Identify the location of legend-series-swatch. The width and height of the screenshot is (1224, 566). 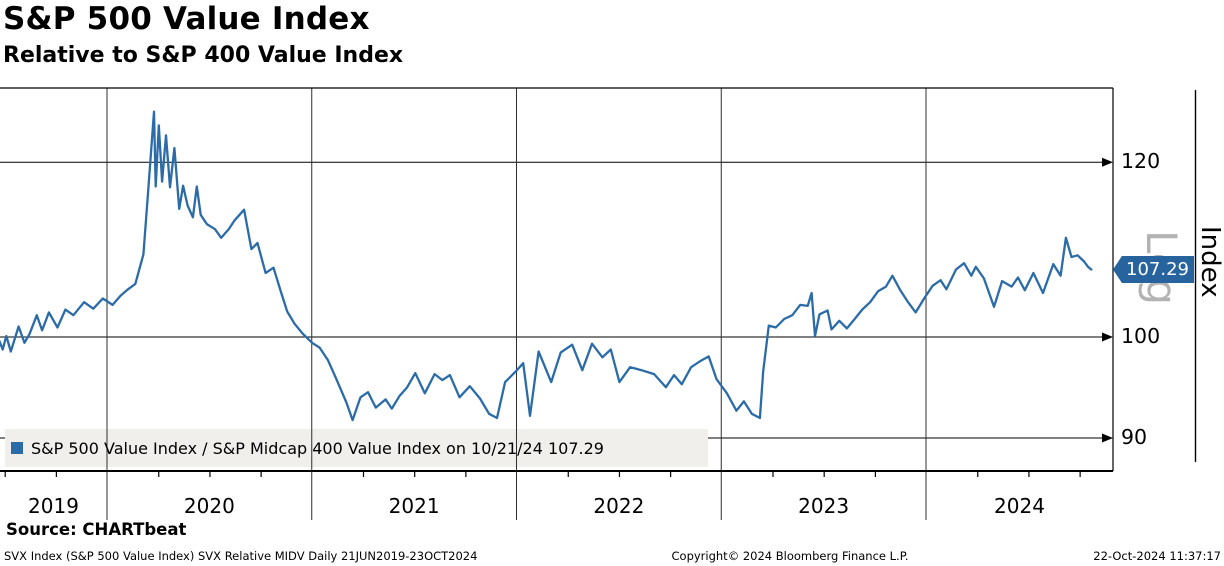
(17, 448).